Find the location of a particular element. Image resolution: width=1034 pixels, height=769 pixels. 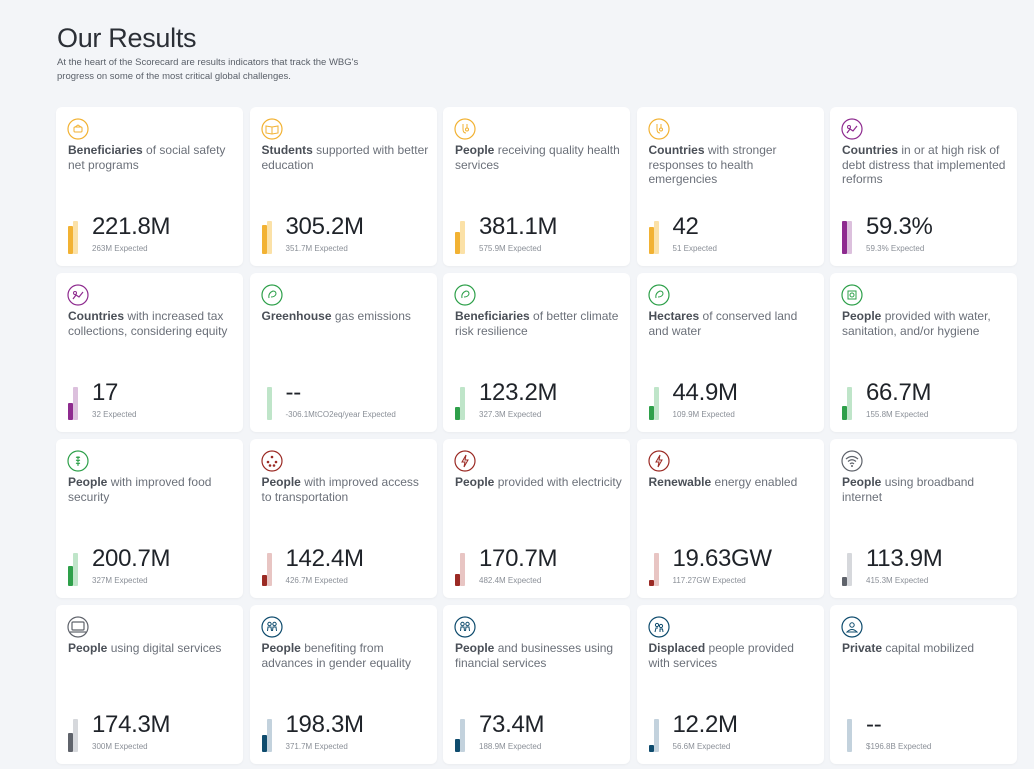

card-description-bold: Beneficiaries is located at coordinates (492, 316).